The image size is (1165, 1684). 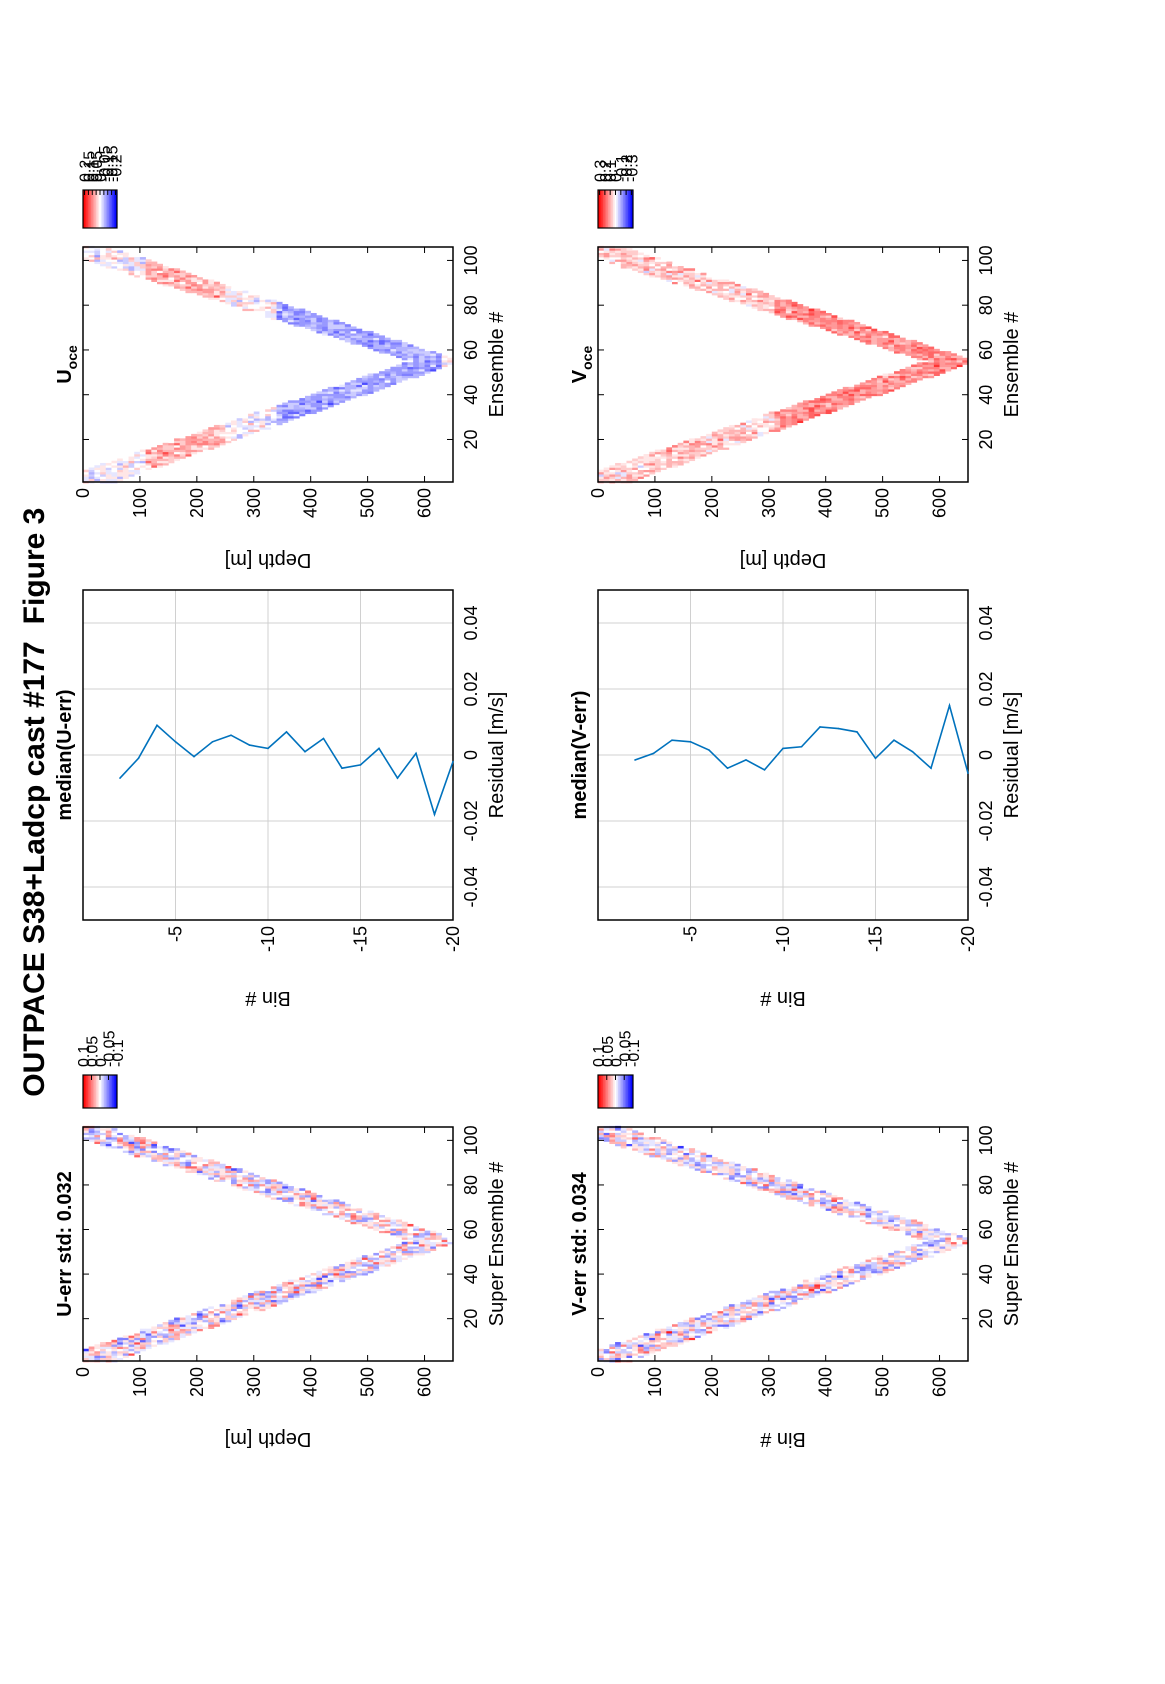 I want to click on data-point, so click(x=764, y=770).